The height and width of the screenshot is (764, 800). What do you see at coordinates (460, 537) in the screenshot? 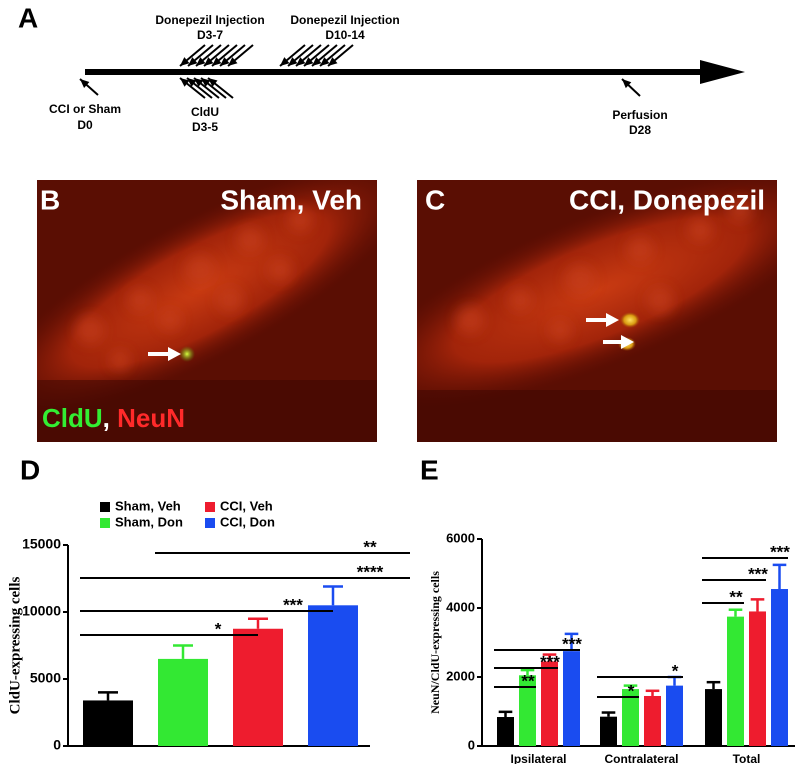
I see `y-tick-label: 6000` at bounding box center [460, 537].